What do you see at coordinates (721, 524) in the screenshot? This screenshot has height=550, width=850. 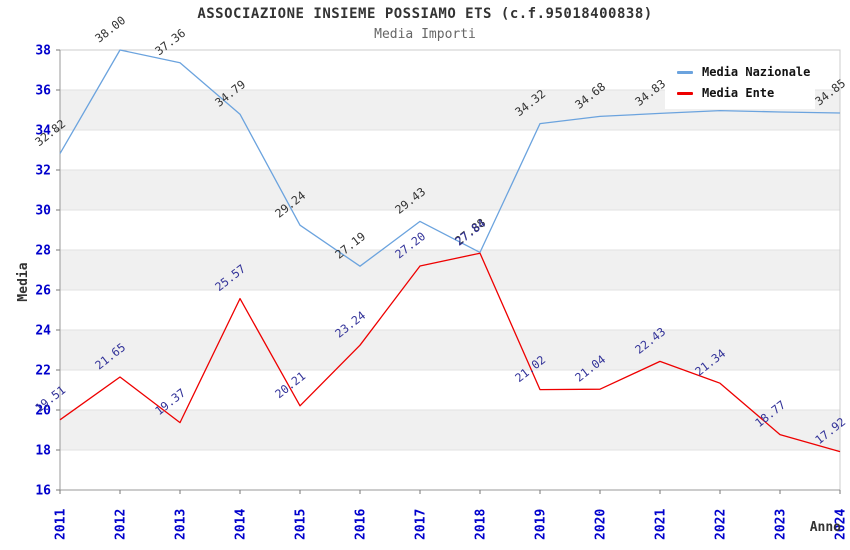 I see `x-axis-tick-label: 2022` at bounding box center [721, 524].